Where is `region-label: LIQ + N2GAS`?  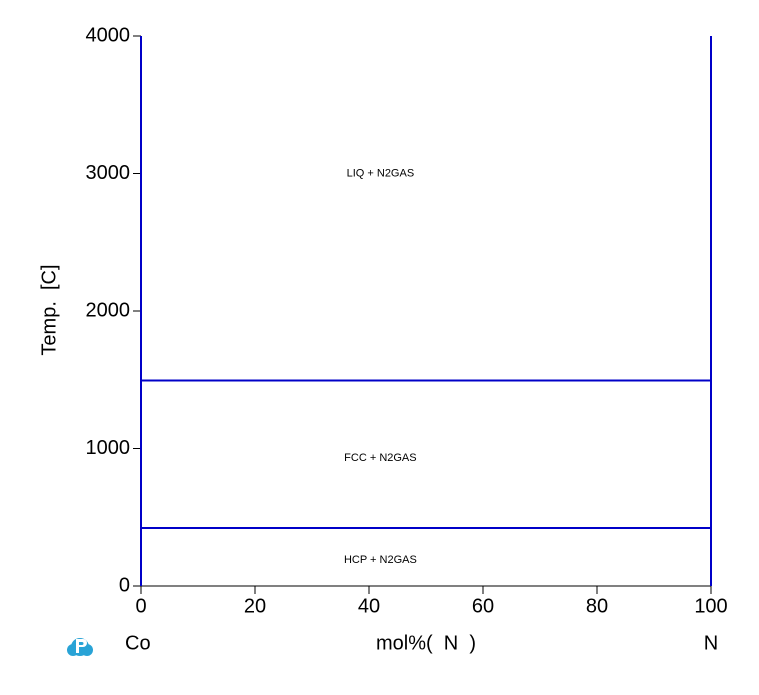
region-label: LIQ + N2GAS is located at coordinates (381, 173).